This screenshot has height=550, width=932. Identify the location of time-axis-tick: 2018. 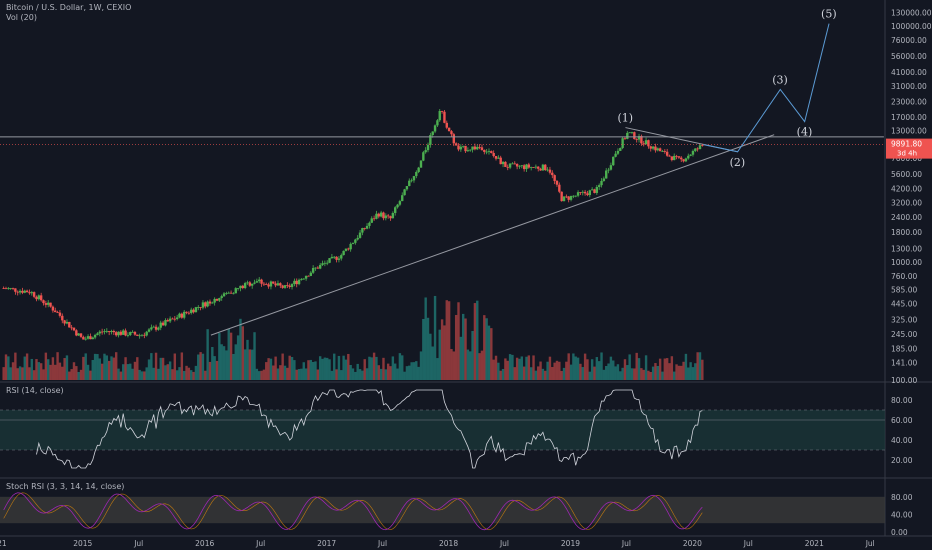
(448, 543).